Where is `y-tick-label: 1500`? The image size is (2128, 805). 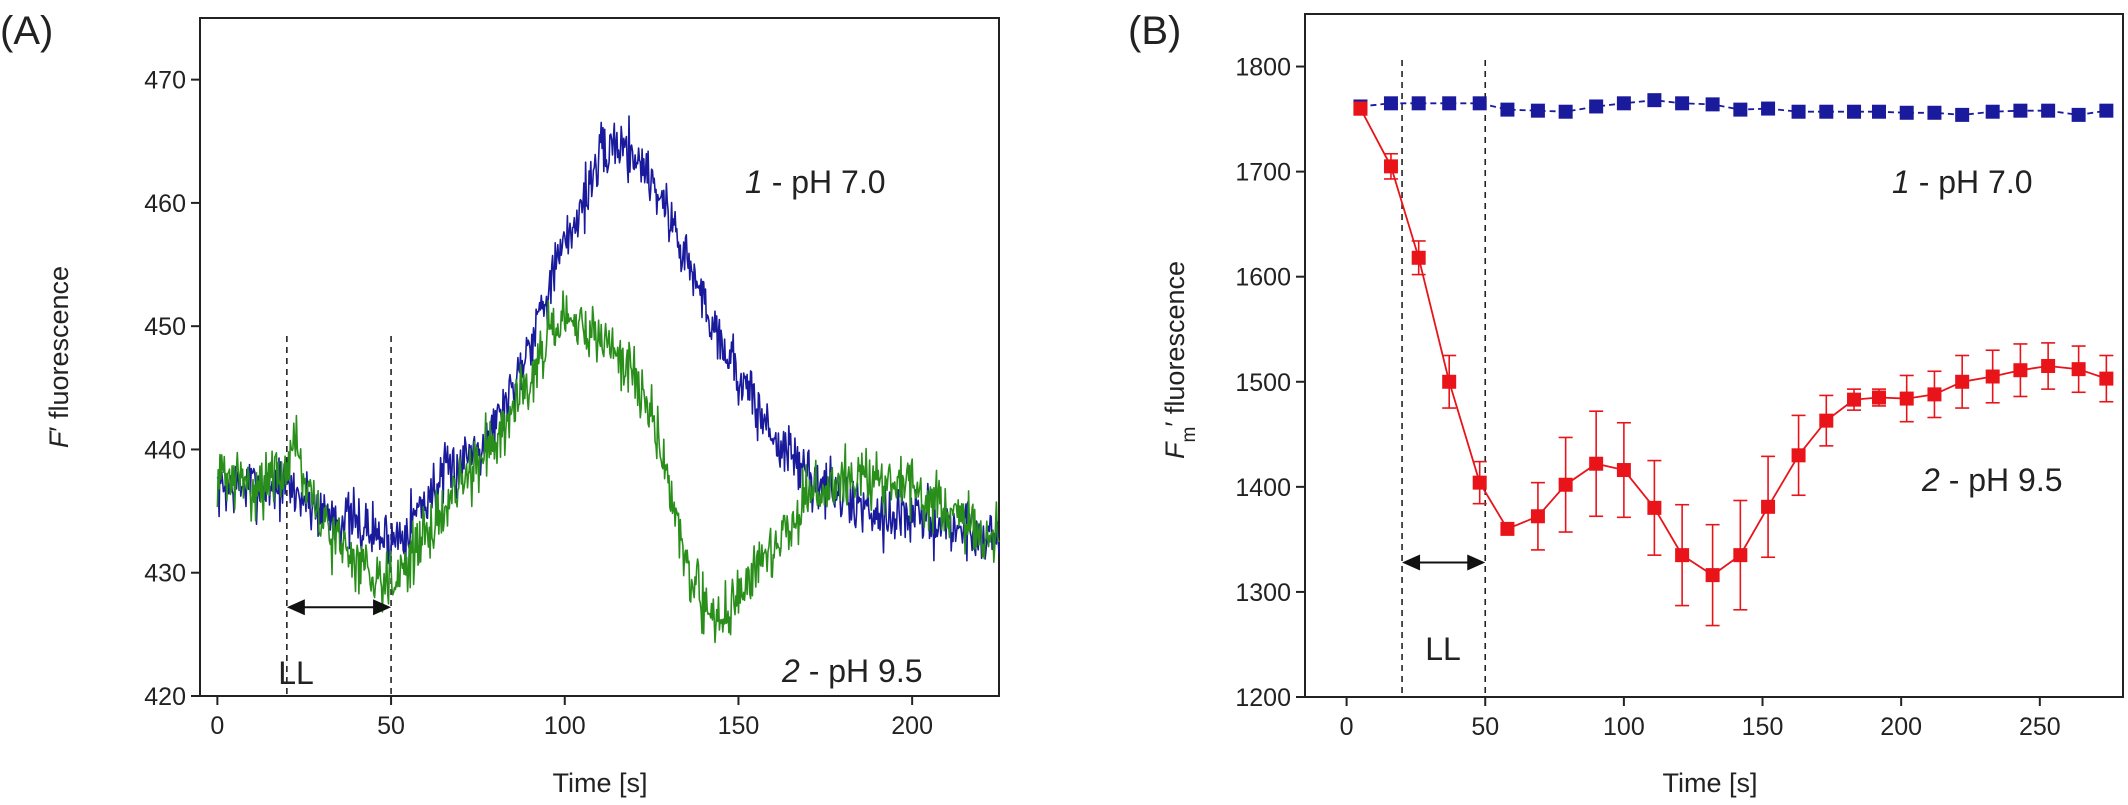
y-tick-label: 1500 is located at coordinates (1263, 383).